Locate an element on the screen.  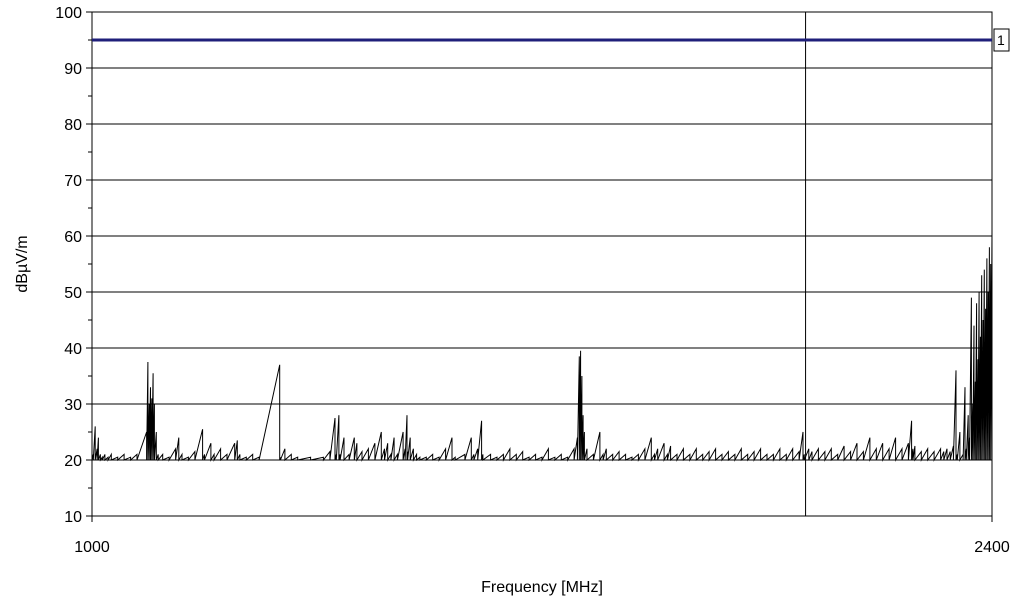
y-tick-label: 20 is located at coordinates (73, 461).